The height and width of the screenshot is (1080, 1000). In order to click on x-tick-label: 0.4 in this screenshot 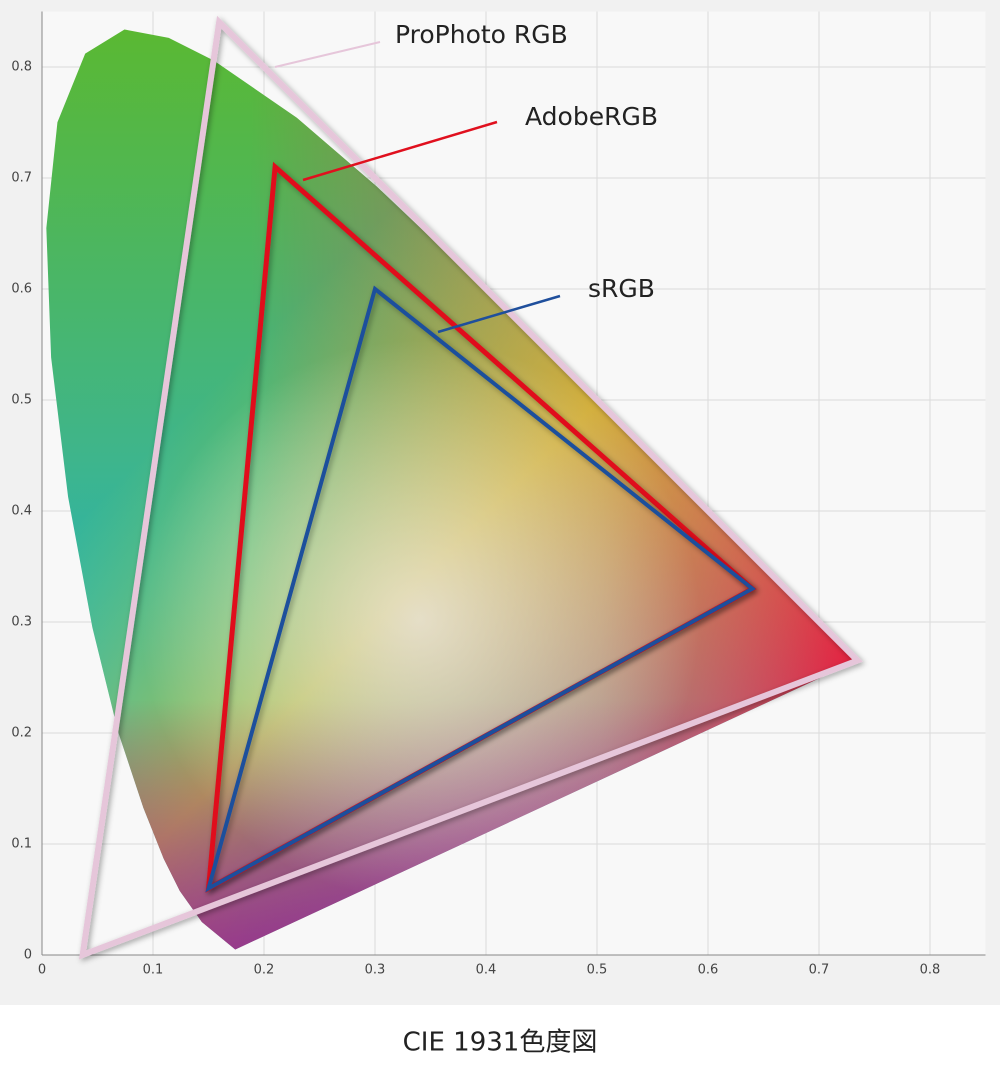, I will do `click(486, 970)`.